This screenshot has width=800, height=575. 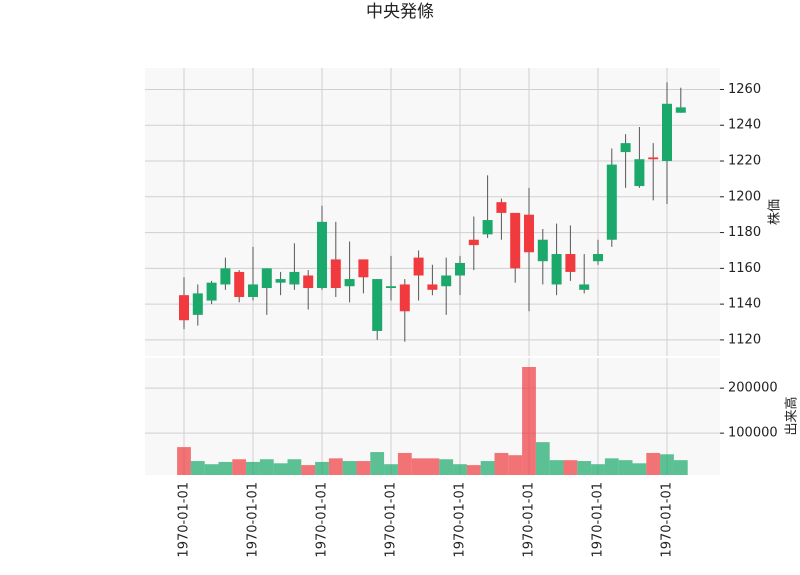 What do you see at coordinates (744, 304) in the screenshot?
I see `y-tick-label: 1140` at bounding box center [744, 304].